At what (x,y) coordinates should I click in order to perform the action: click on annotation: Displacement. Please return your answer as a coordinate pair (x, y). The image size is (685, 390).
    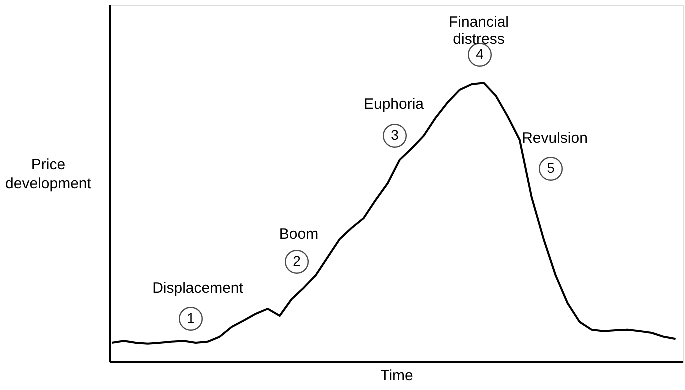
    Looking at the image, I should click on (198, 288).